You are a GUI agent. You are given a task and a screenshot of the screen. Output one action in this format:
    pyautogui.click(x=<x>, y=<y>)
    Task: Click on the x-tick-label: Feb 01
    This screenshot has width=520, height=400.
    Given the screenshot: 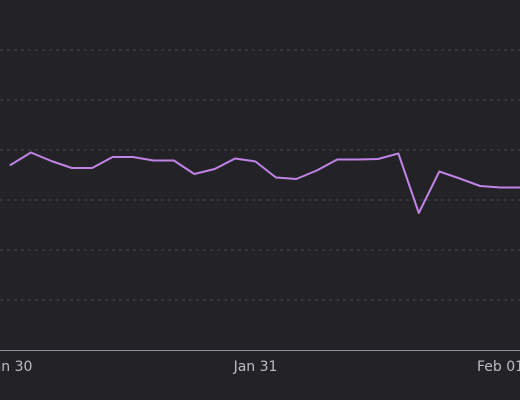 What is the action you would take?
    pyautogui.click(x=498, y=367)
    